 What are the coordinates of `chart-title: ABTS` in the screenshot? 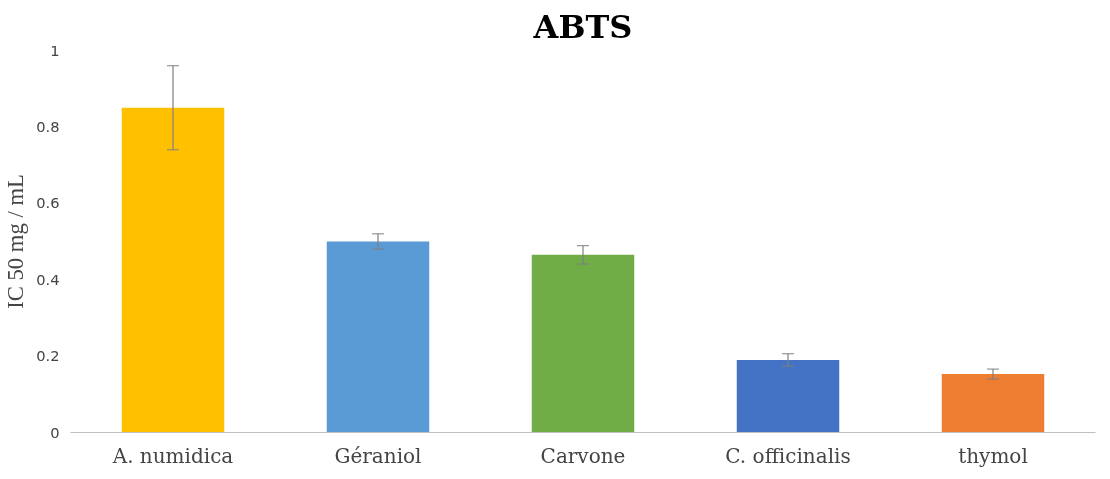 It's located at (582, 26).